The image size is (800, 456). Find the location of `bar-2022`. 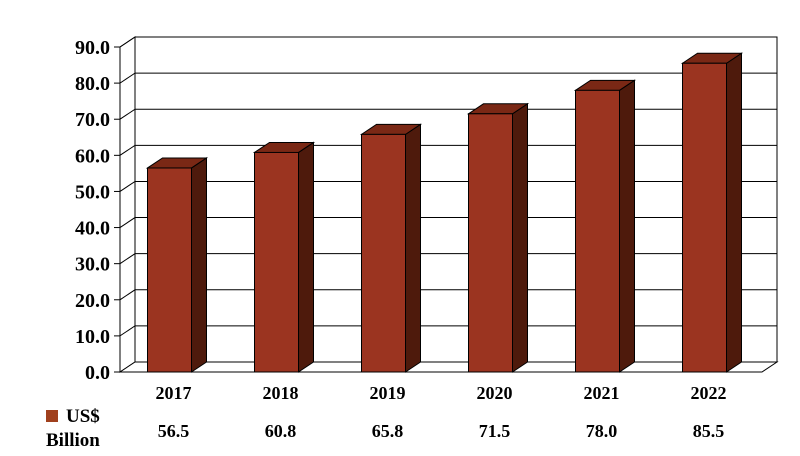

bar-2022 is located at coordinates (712, 212).